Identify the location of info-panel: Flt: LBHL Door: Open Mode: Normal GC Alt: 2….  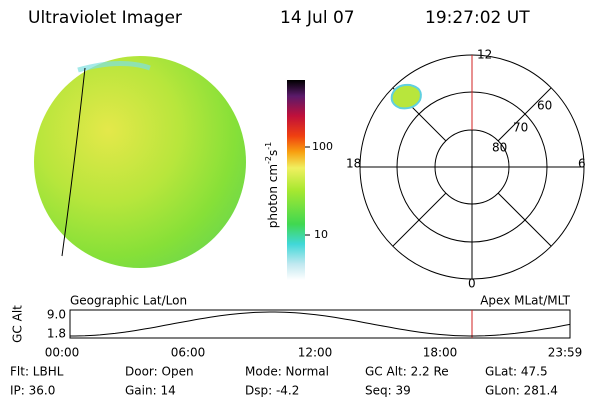
(284, 381).